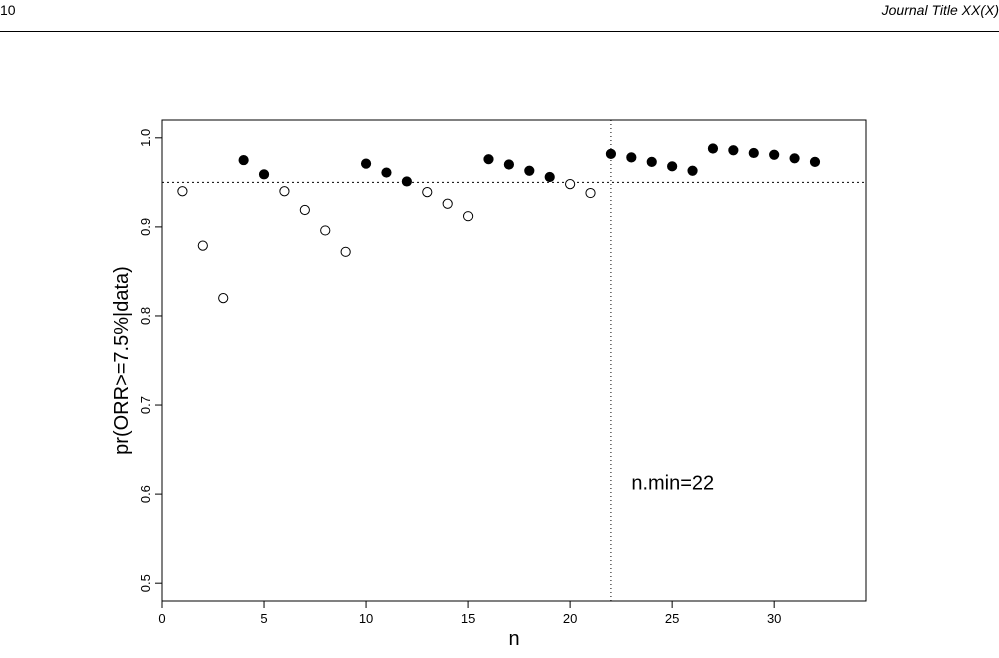  I want to click on n-min-annotation: n.min=22, so click(672, 484).